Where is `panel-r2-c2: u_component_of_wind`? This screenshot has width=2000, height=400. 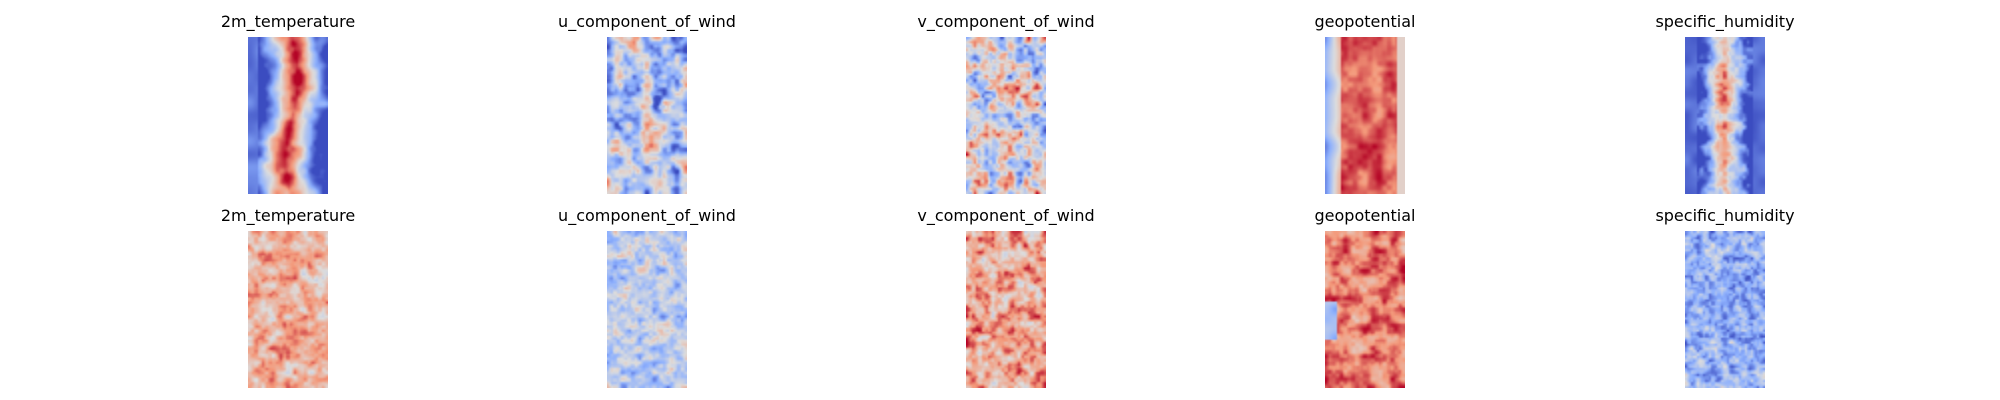
panel-r2-c2: u_component_of_wind is located at coordinates (647, 297).